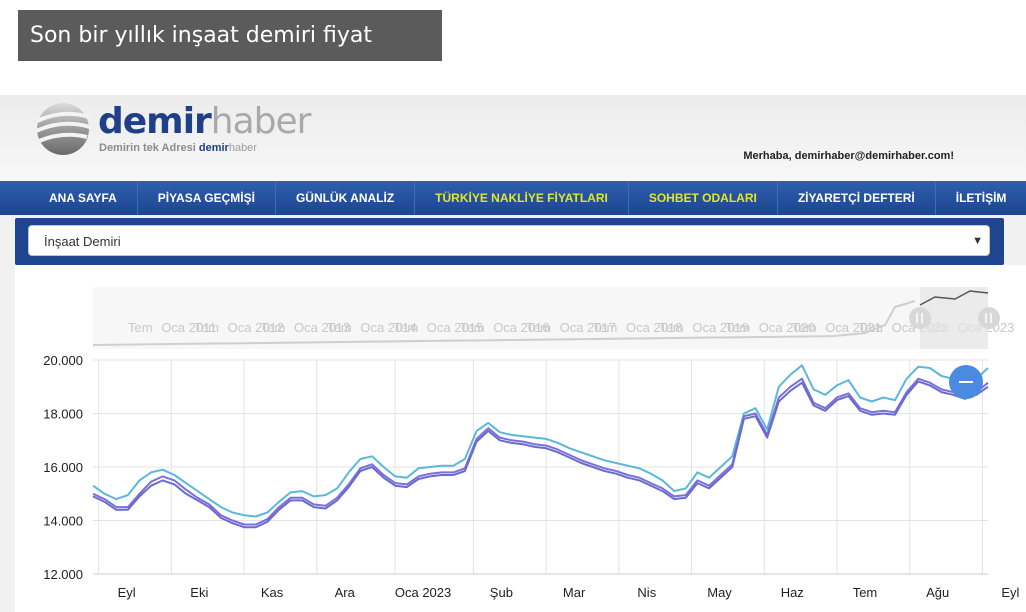  I want to click on x-tick-label: Nis, so click(646, 592).